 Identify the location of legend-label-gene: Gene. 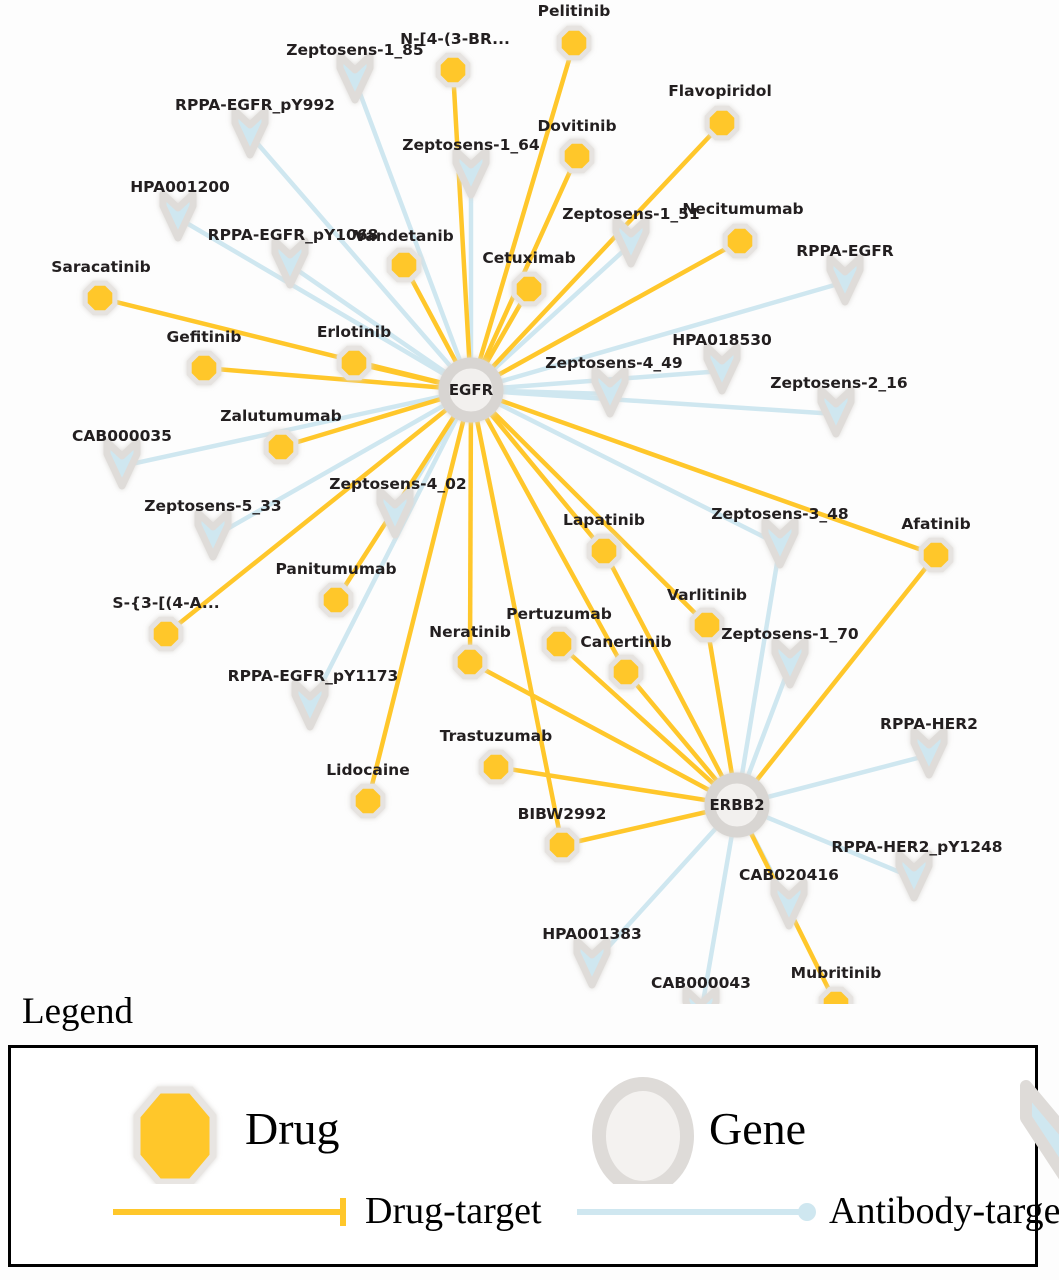
(758, 1128).